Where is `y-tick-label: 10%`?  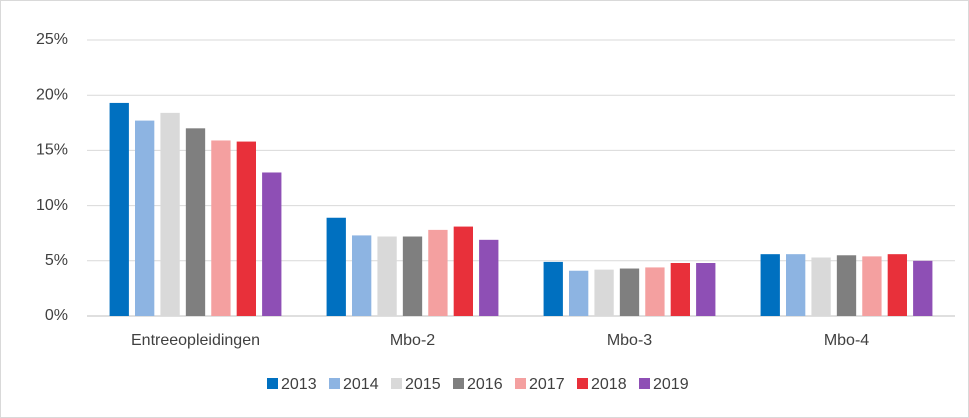 y-tick-label: 10% is located at coordinates (52, 205).